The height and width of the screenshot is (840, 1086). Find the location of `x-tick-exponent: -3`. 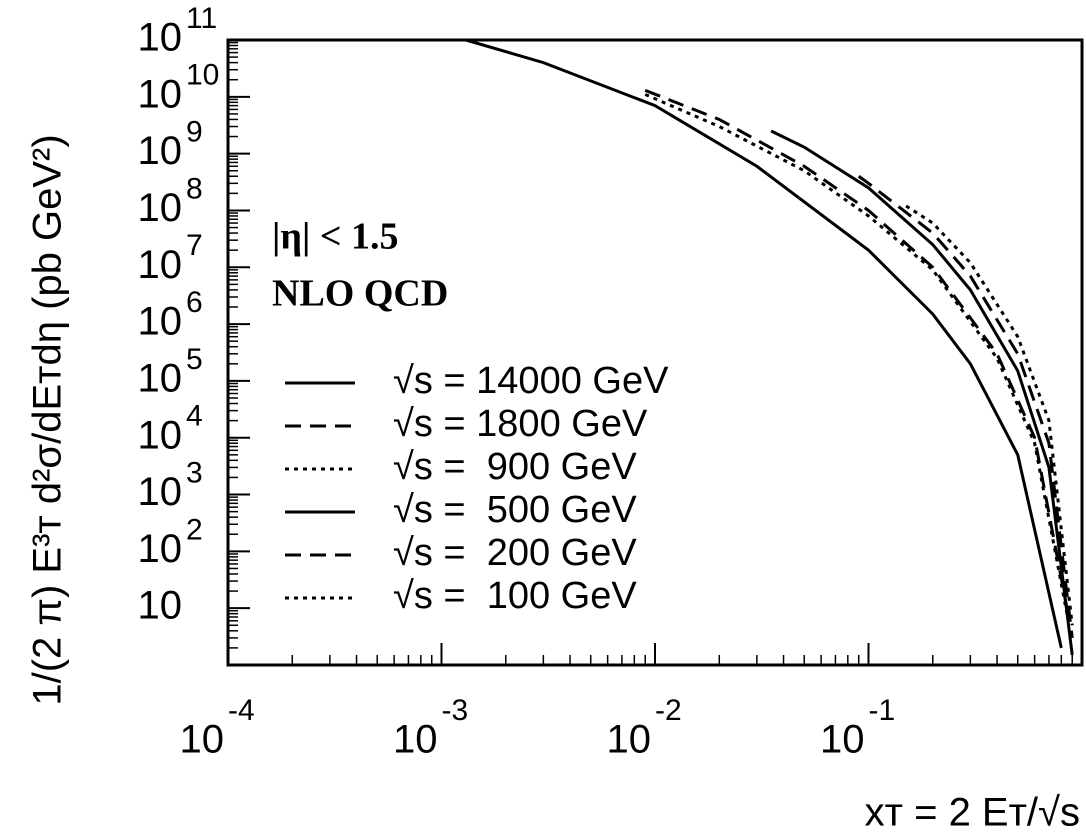

x-tick-exponent: -3 is located at coordinates (455, 710).